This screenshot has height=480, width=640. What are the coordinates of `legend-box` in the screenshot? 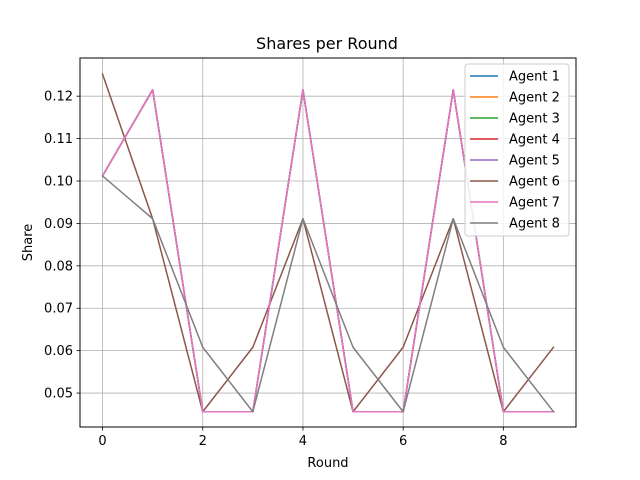 It's located at (517, 150).